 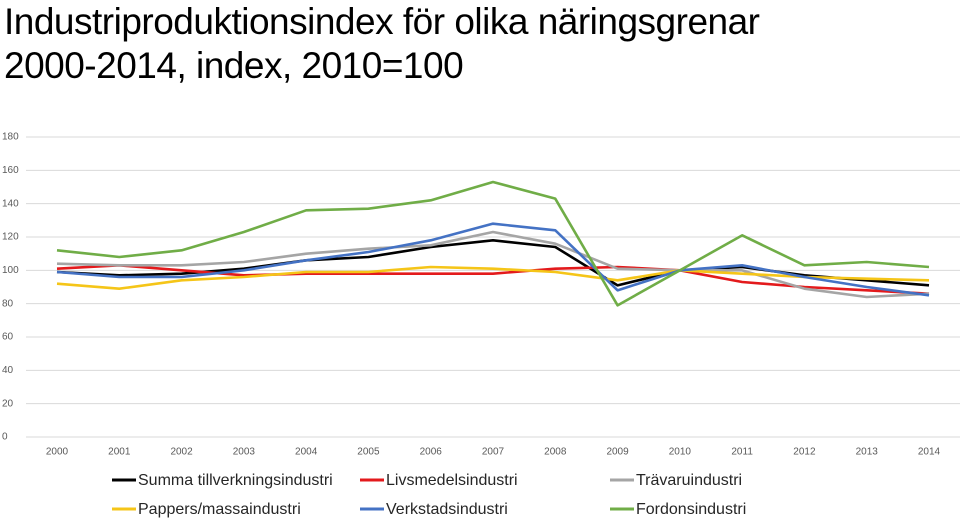 I want to click on y-tick-label: 80, so click(x=8, y=303).